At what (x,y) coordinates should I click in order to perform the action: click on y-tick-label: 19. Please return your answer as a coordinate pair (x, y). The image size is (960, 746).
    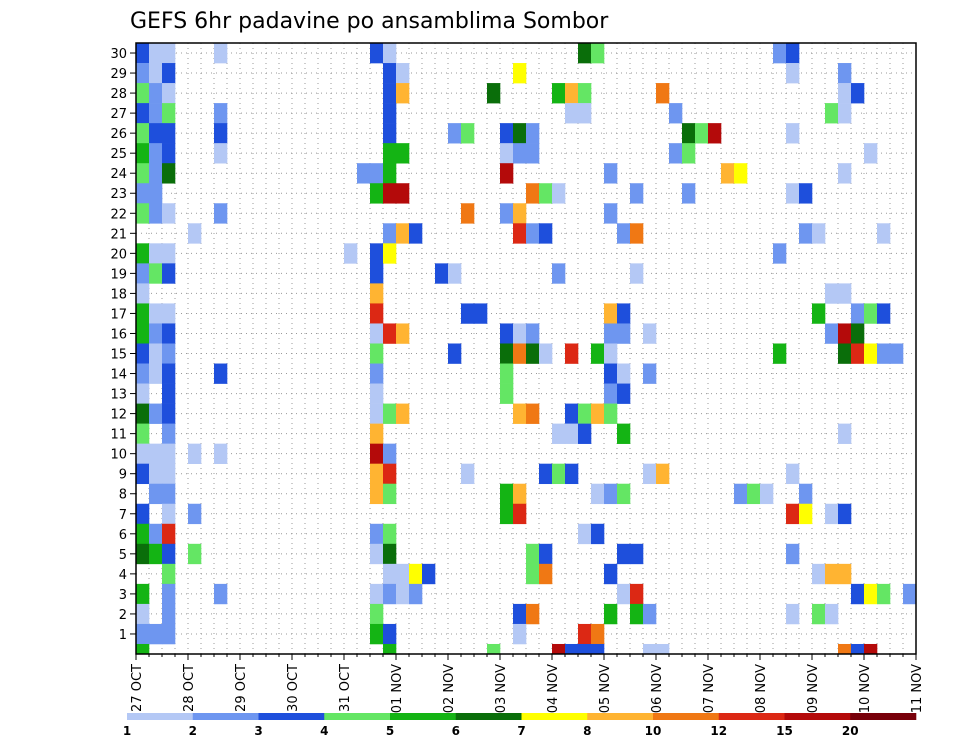
    Looking at the image, I should click on (118, 274).